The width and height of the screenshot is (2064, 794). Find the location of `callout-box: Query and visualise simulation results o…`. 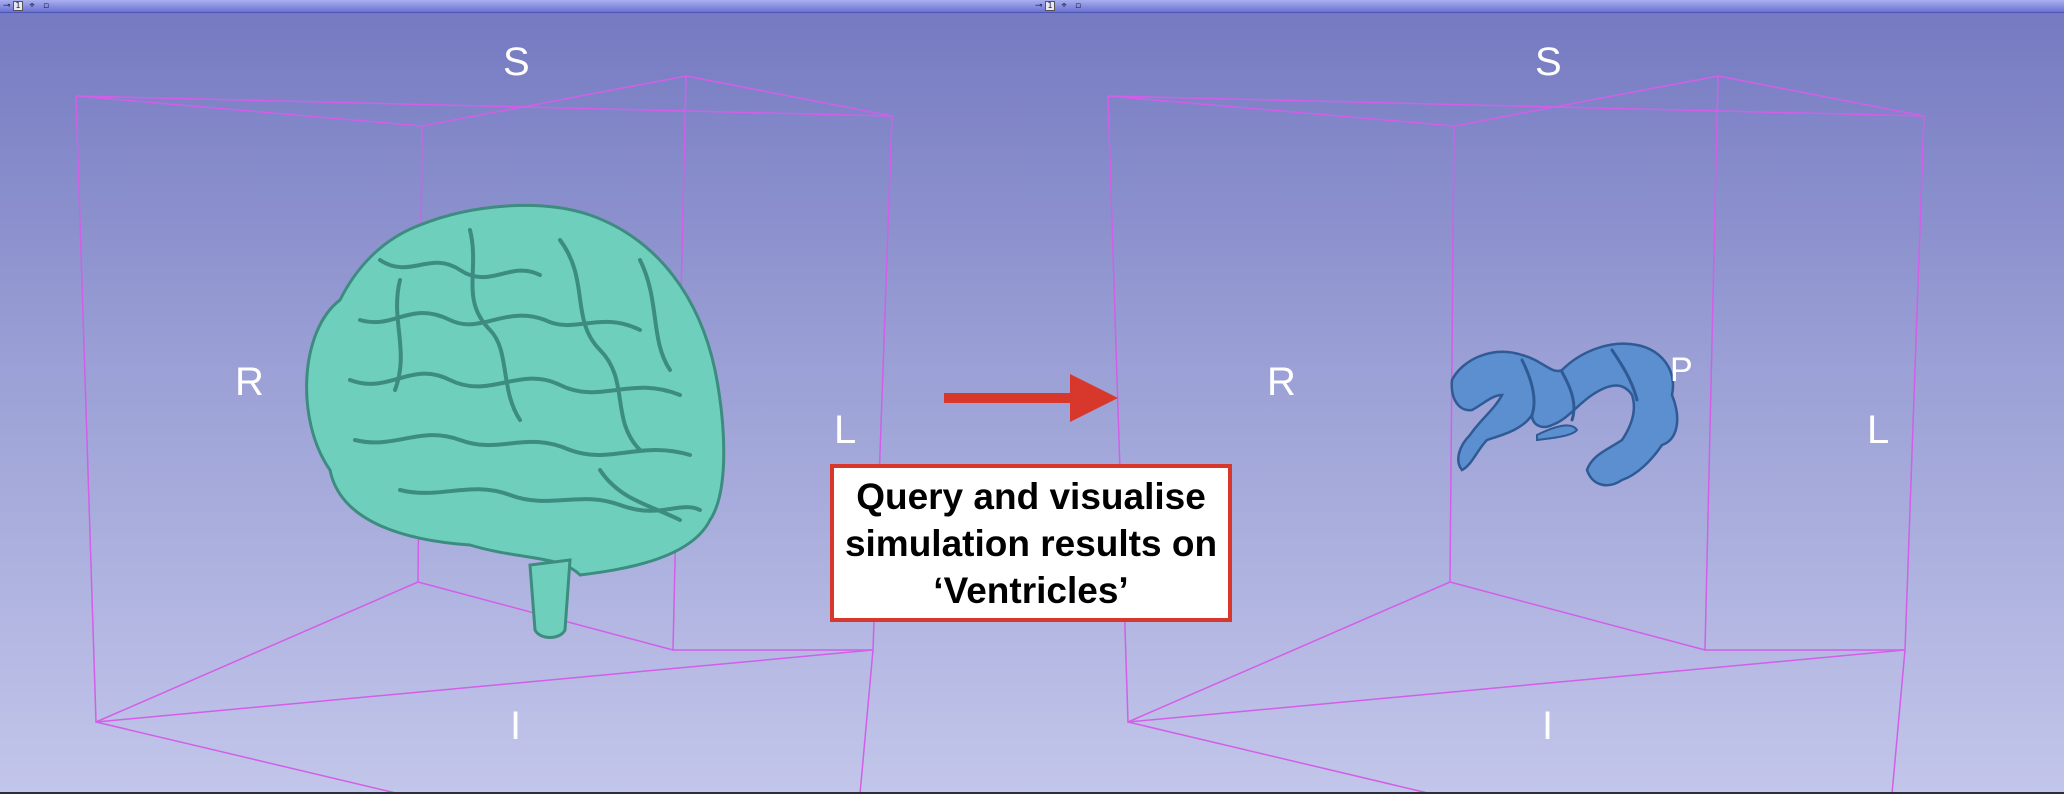

callout-box: Query and visualise simulation results o… is located at coordinates (1031, 543).